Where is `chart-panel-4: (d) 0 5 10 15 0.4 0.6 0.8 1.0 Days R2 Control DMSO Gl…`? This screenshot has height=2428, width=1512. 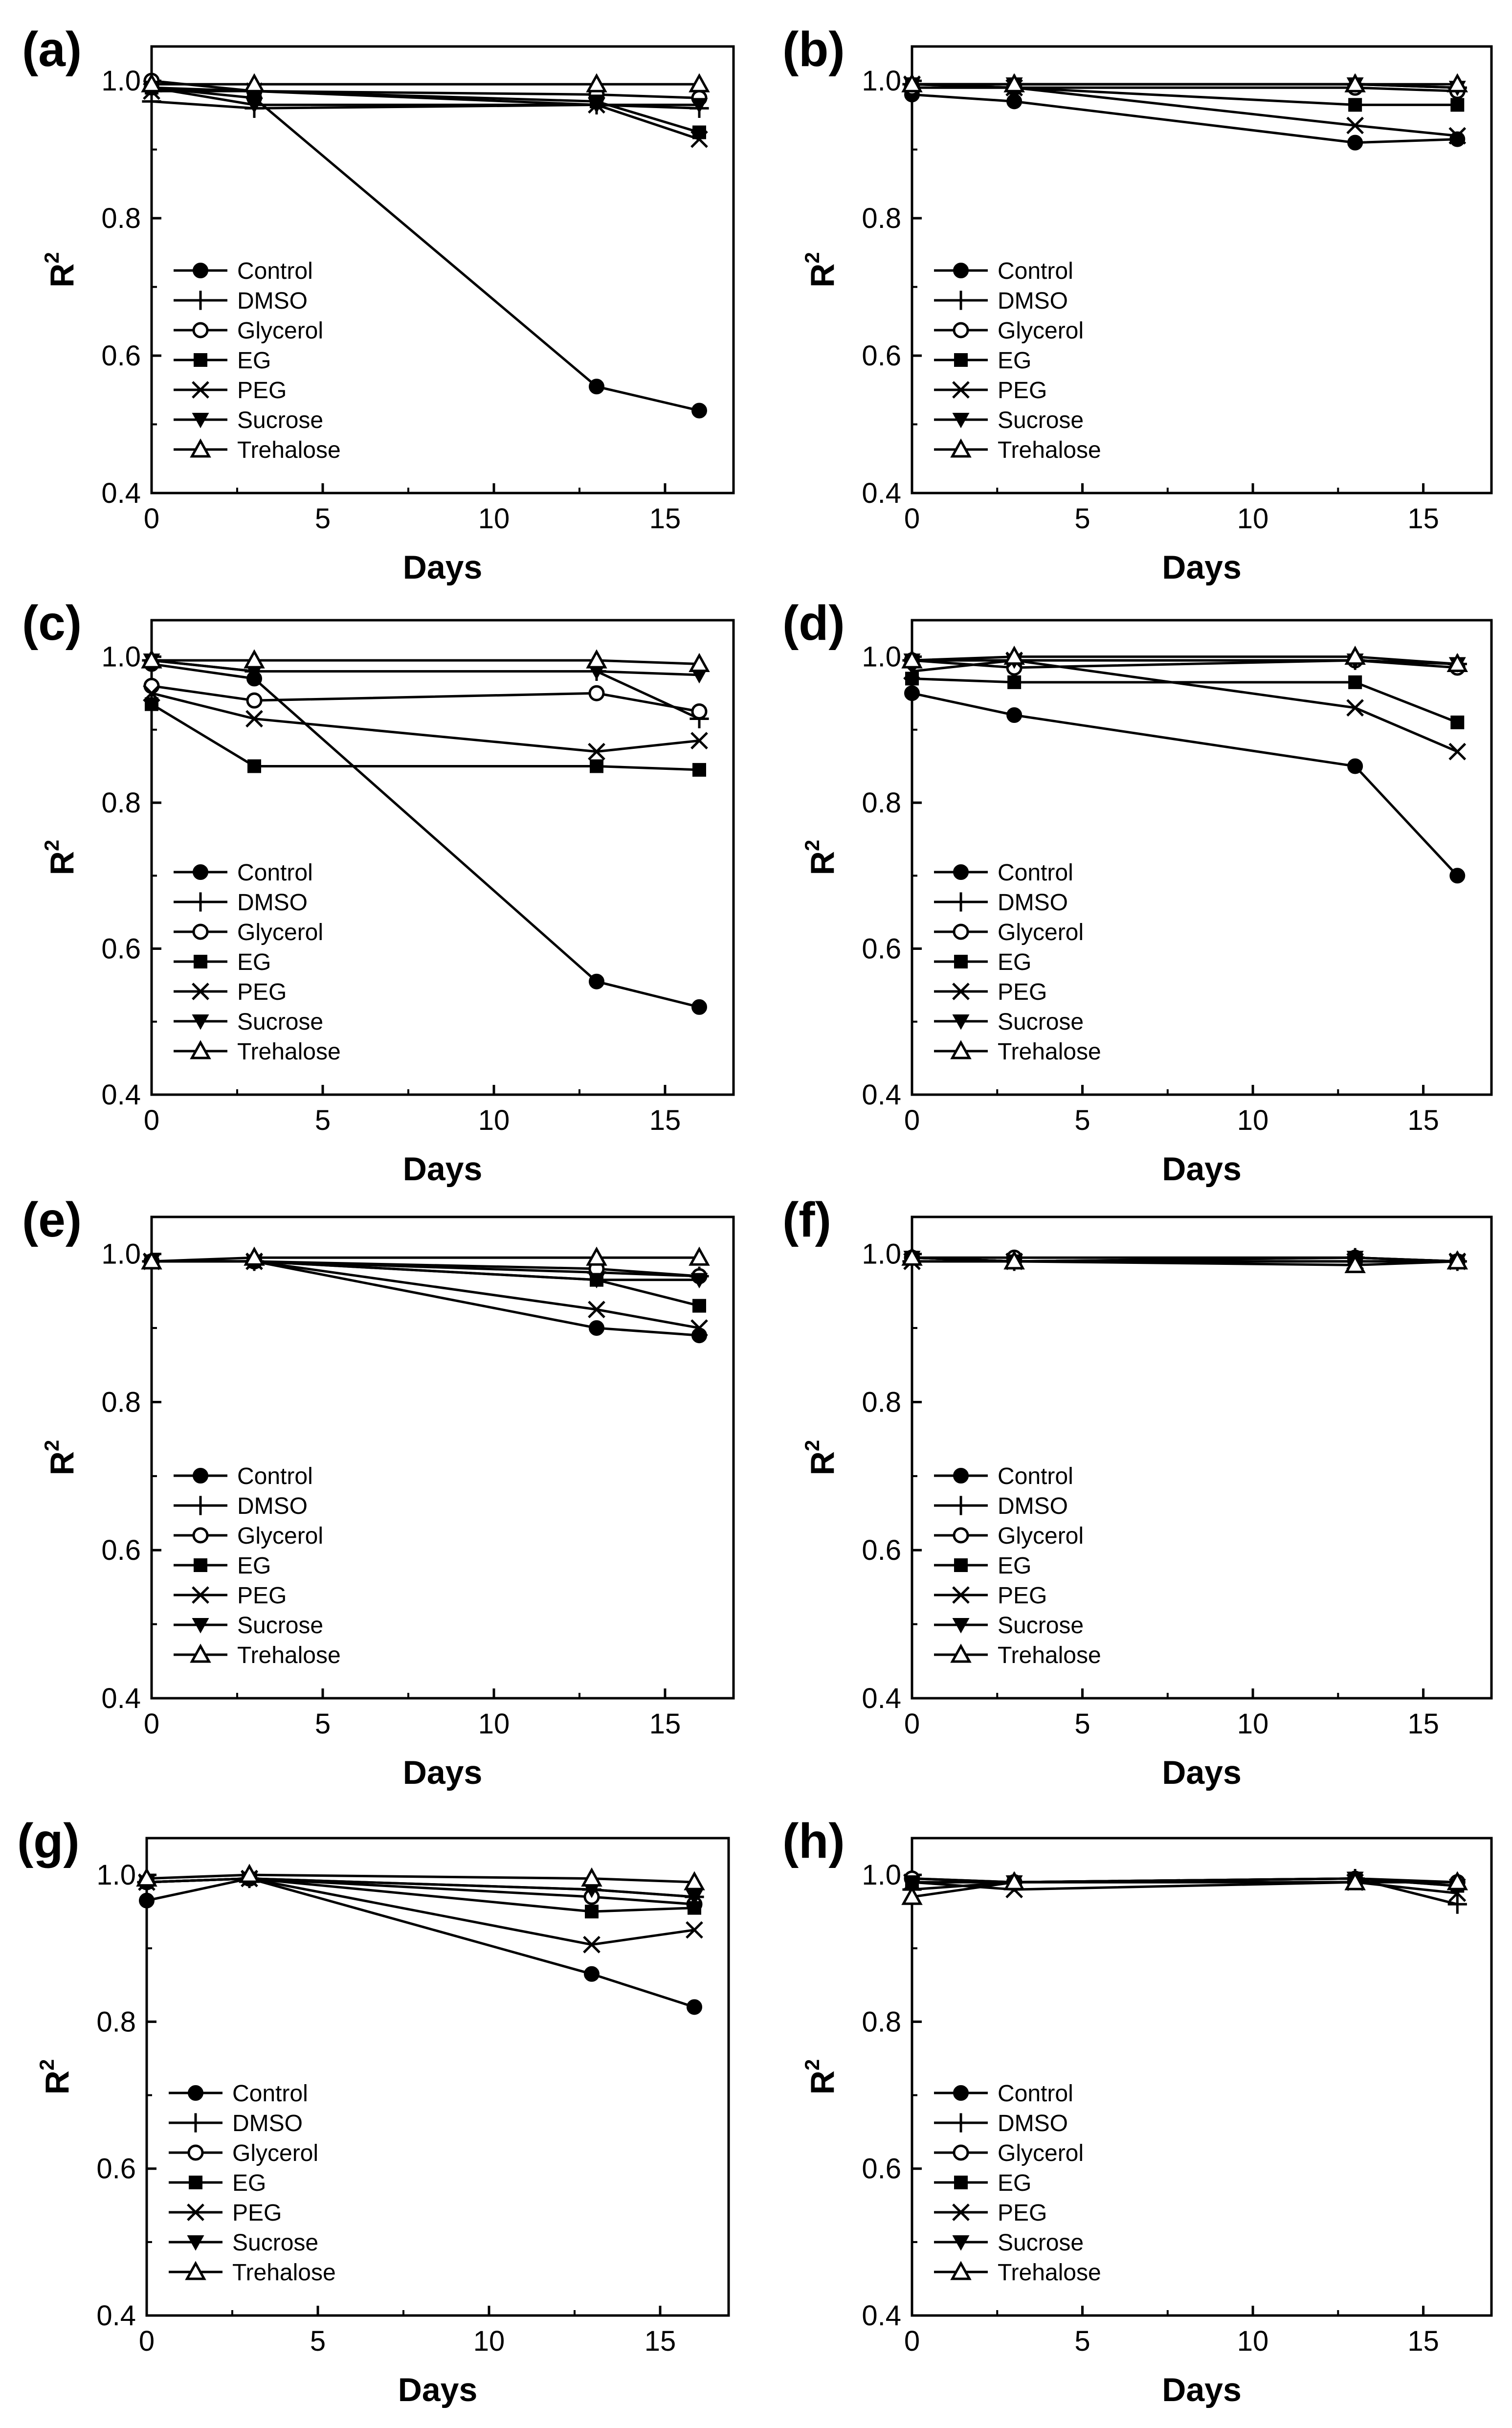
chart-panel-4: (d) 0 5 10 15 0.4 0.6 0.8 1.0 Days R2 Control DMSO Gl… is located at coordinates (1137, 892).